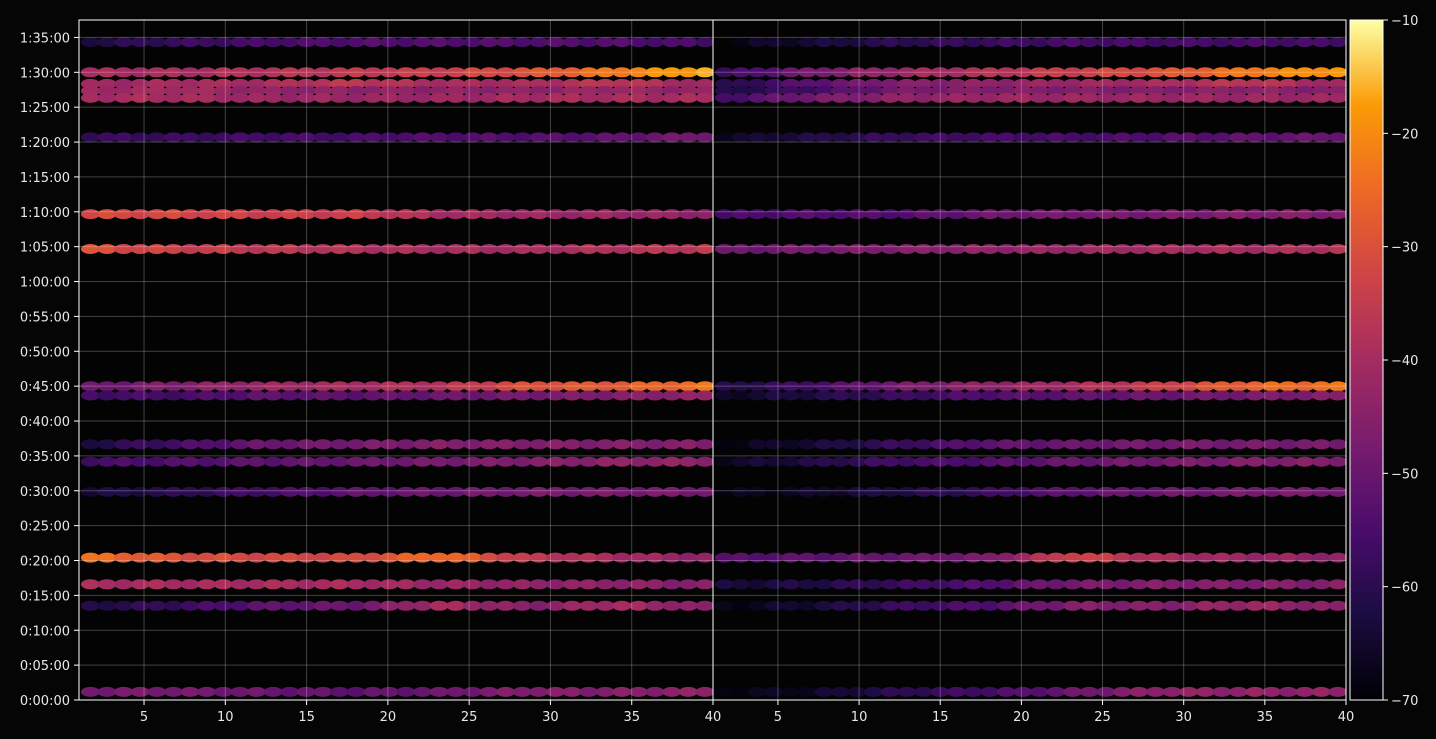  What do you see at coordinates (45, 562) in the screenshot?
I see `y-tick-label: 0:20:00` at bounding box center [45, 562].